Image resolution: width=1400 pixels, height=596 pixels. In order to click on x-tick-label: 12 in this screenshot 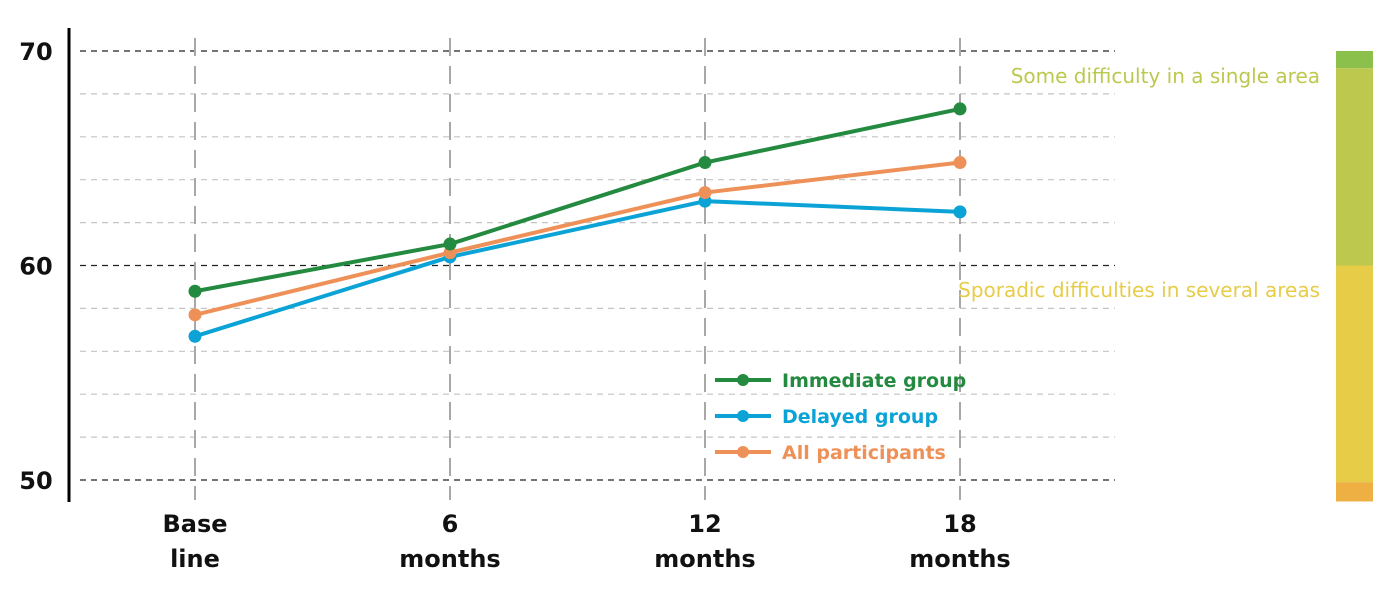, I will do `click(704, 524)`.